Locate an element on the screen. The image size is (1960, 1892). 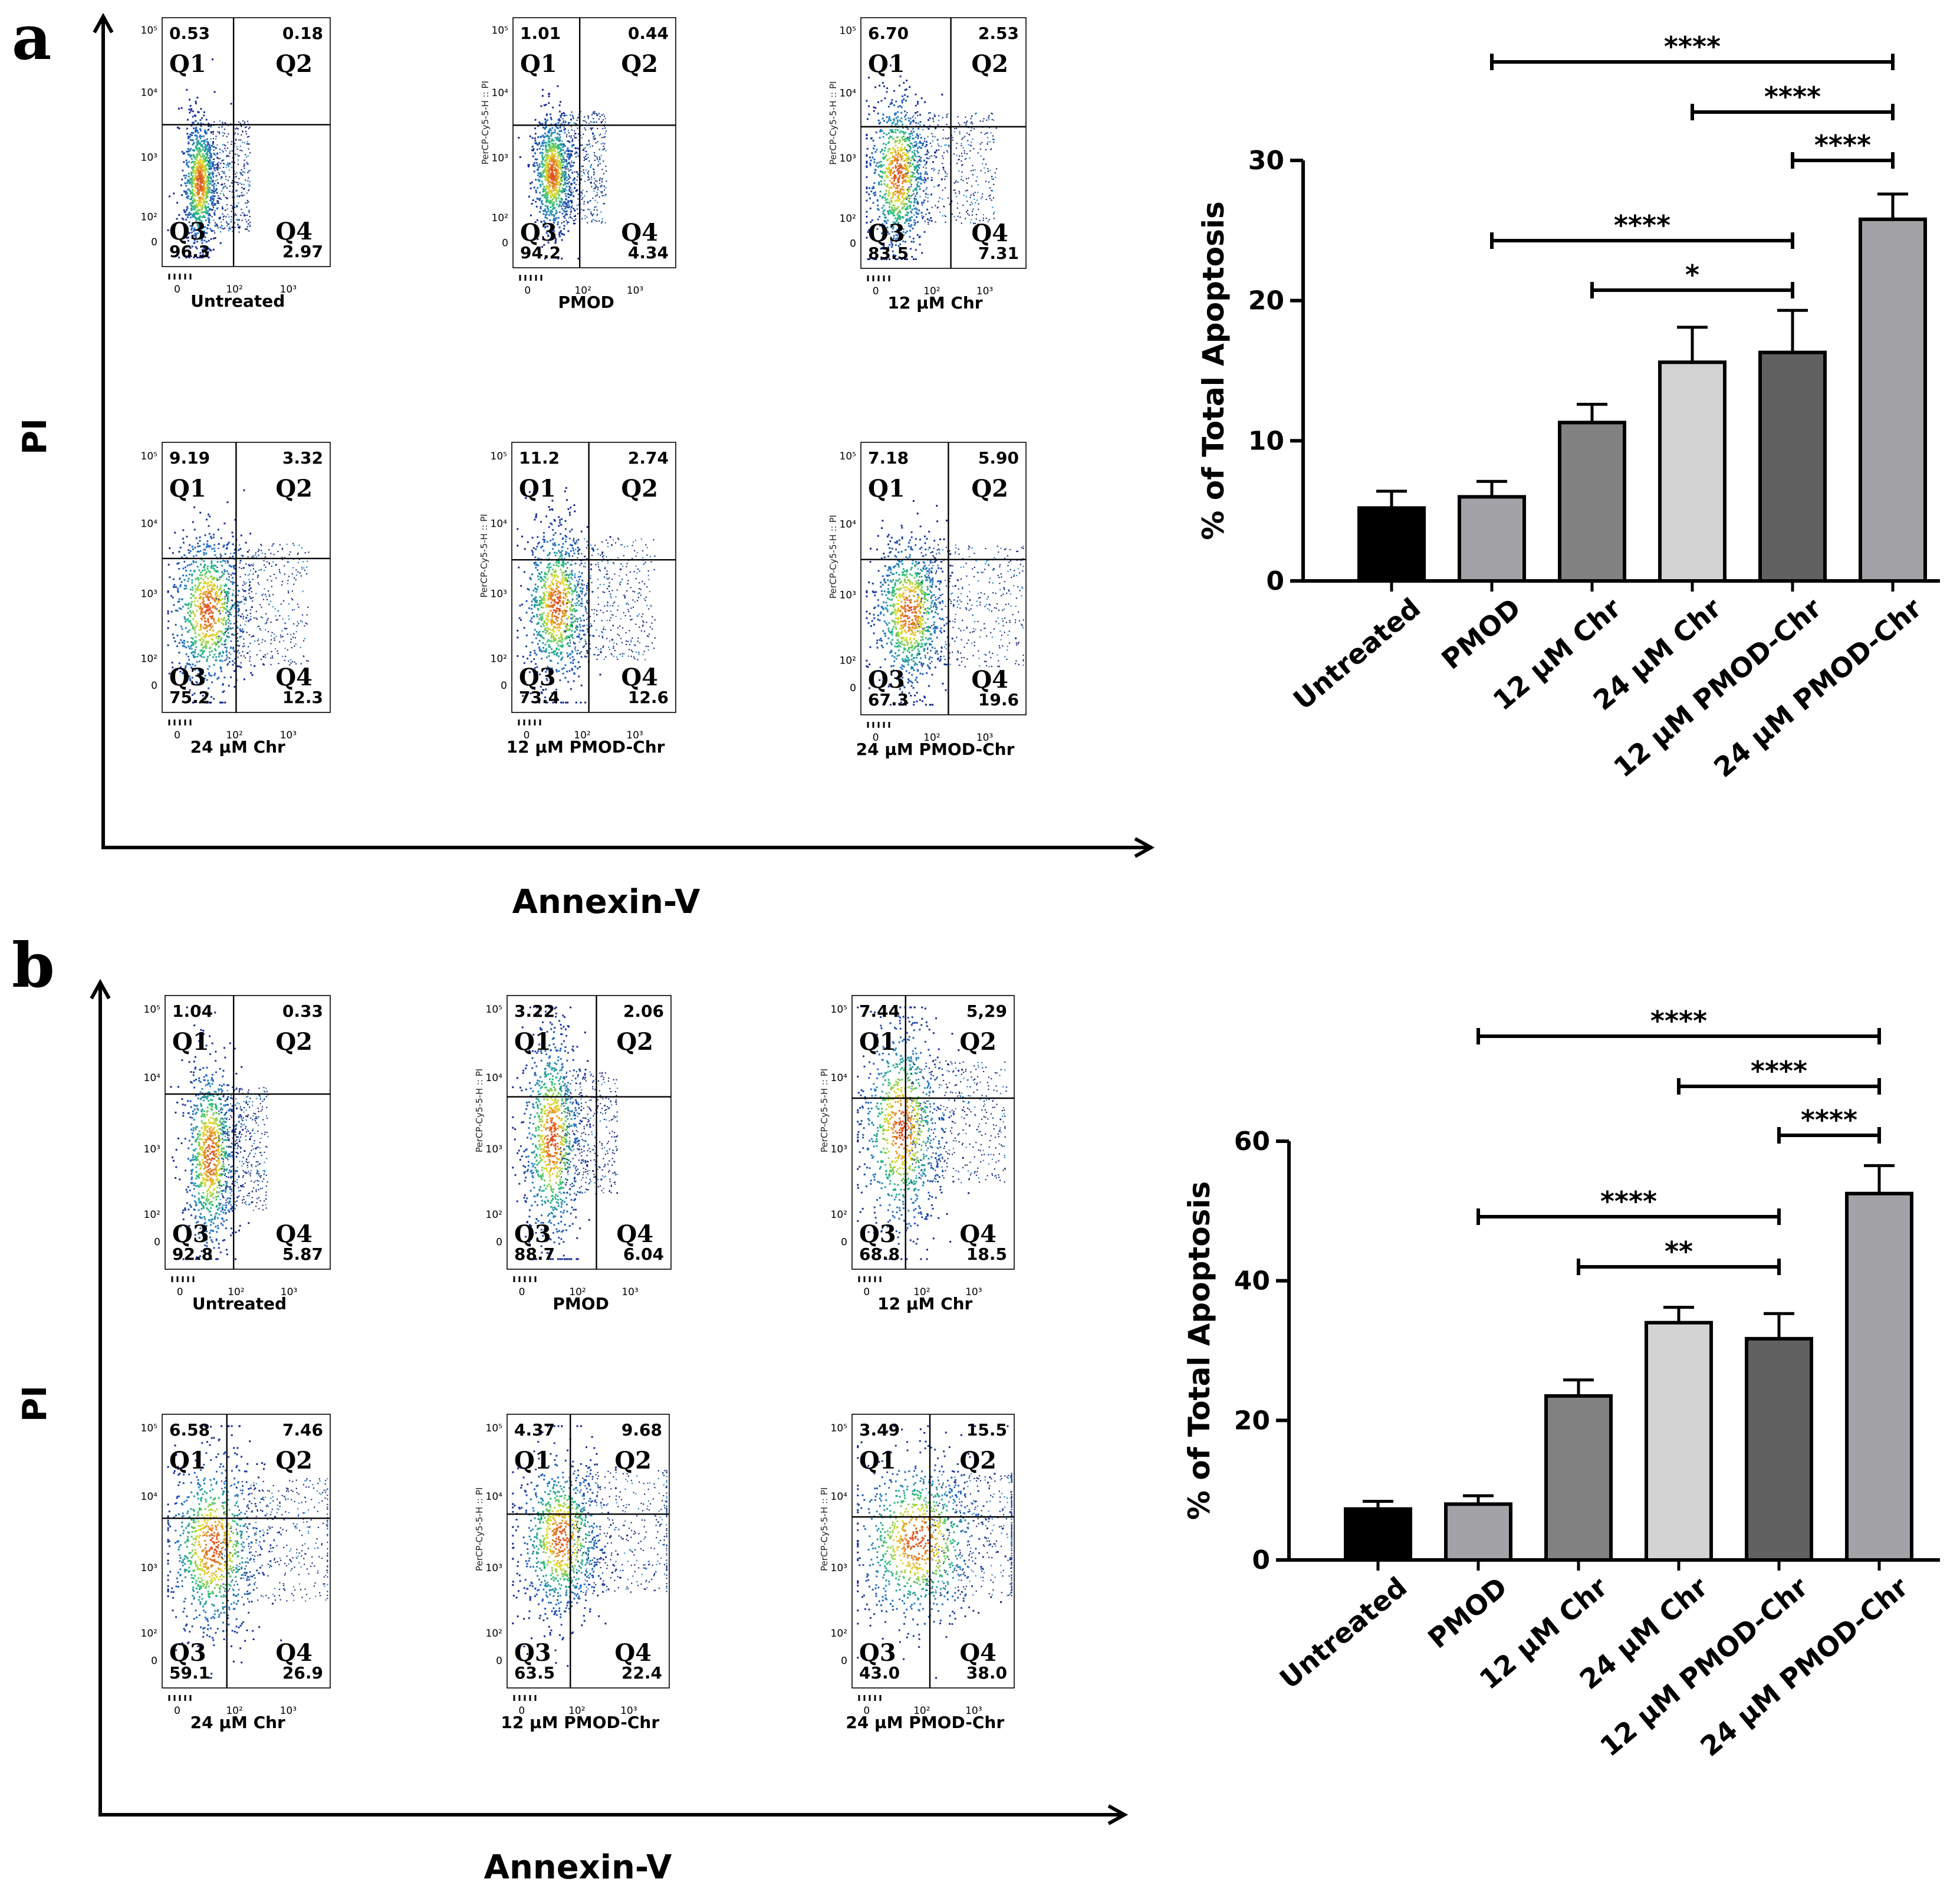
flow-plot-b-2-dot-cloud is located at coordinates (932, 1133).